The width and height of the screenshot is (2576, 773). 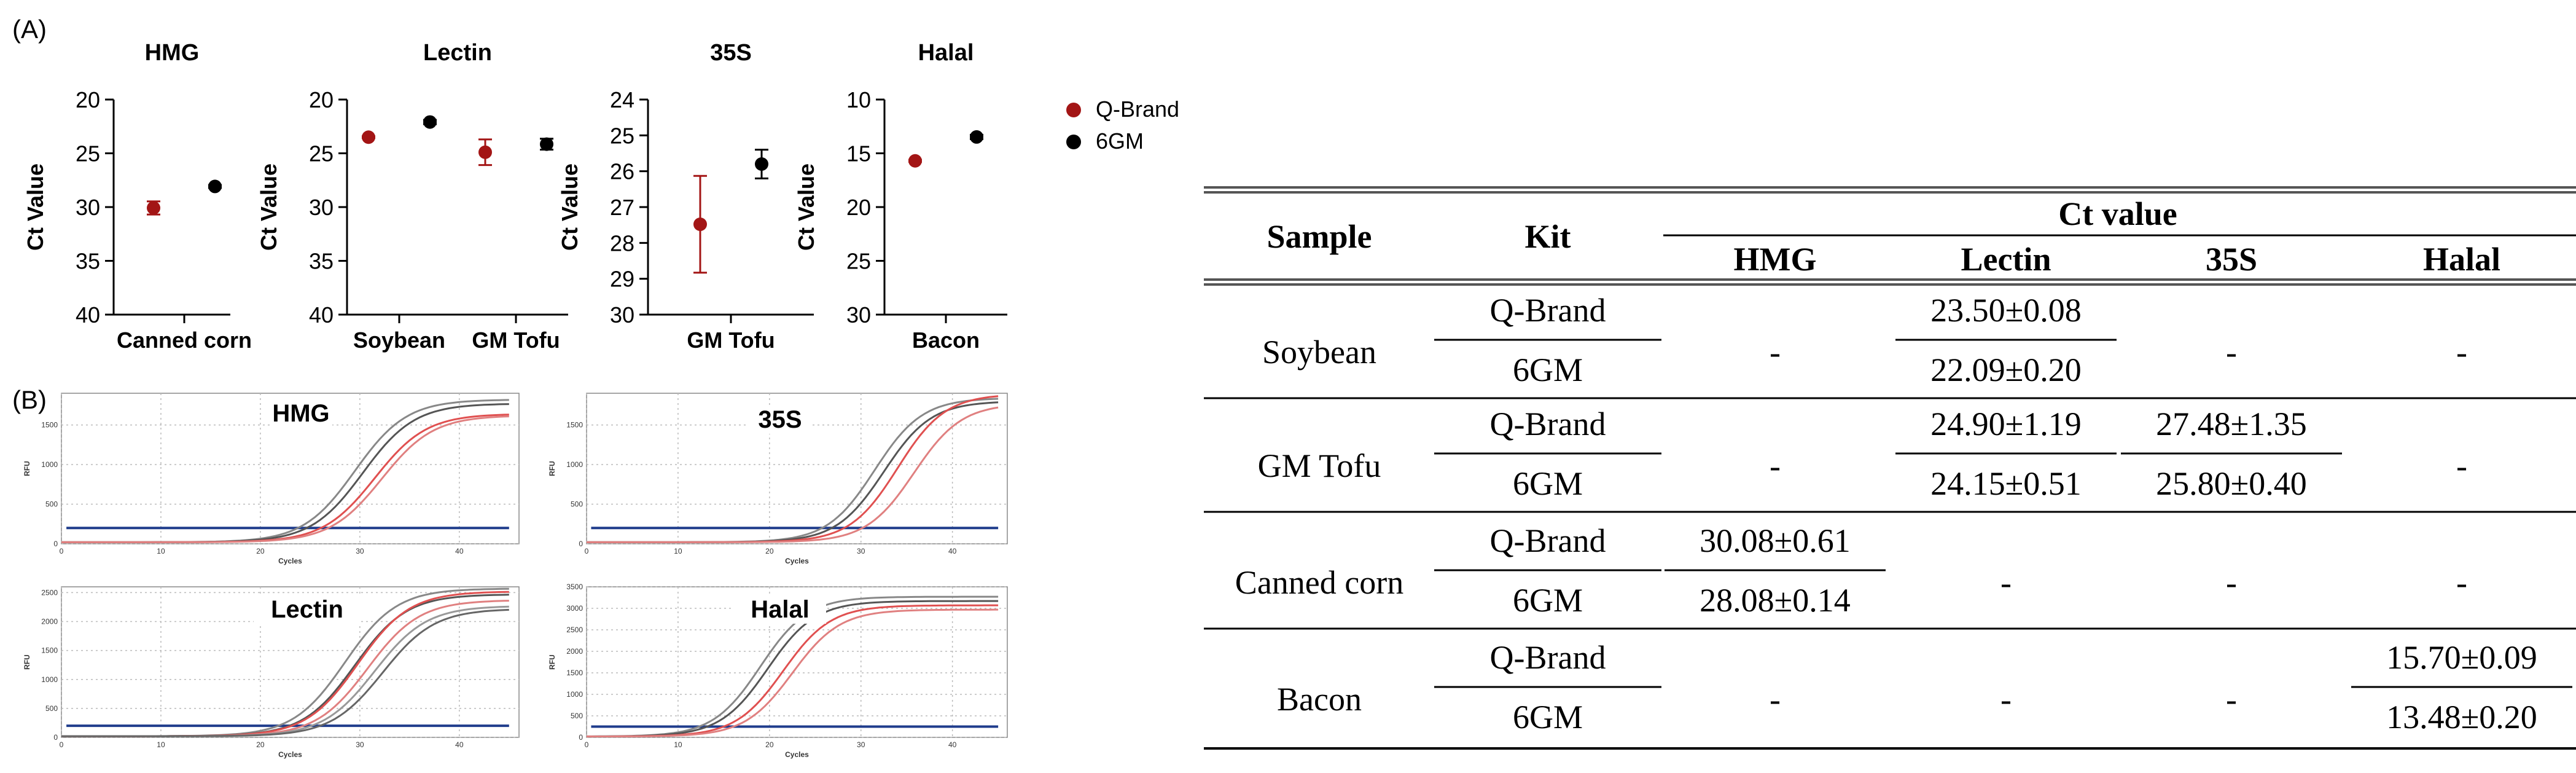 I want to click on chart-title: Halal, so click(x=946, y=53).